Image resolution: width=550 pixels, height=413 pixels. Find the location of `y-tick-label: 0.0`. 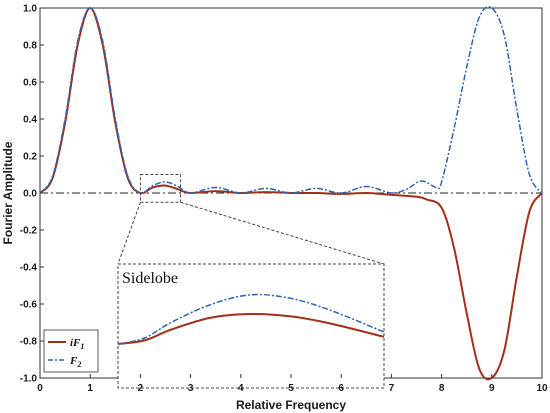

y-tick-label: 0.0 is located at coordinates (30, 194).